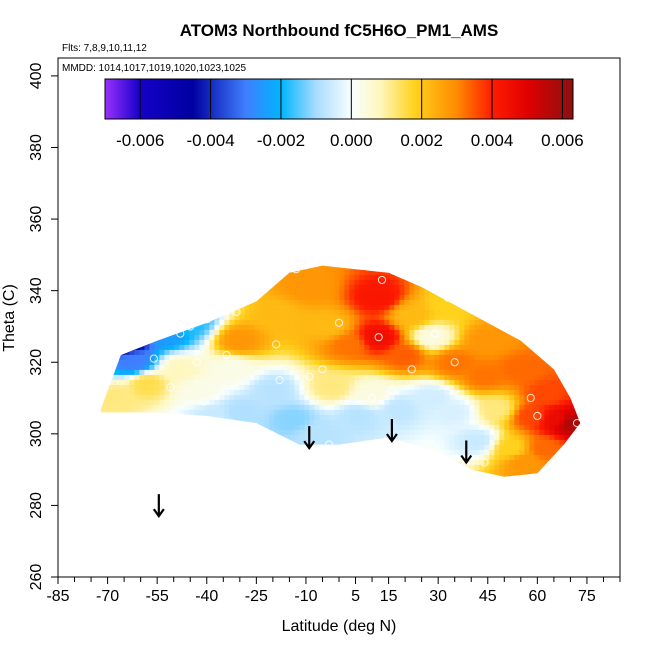 The image size is (650, 650). I want to click on arrow-head, so click(309, 445).